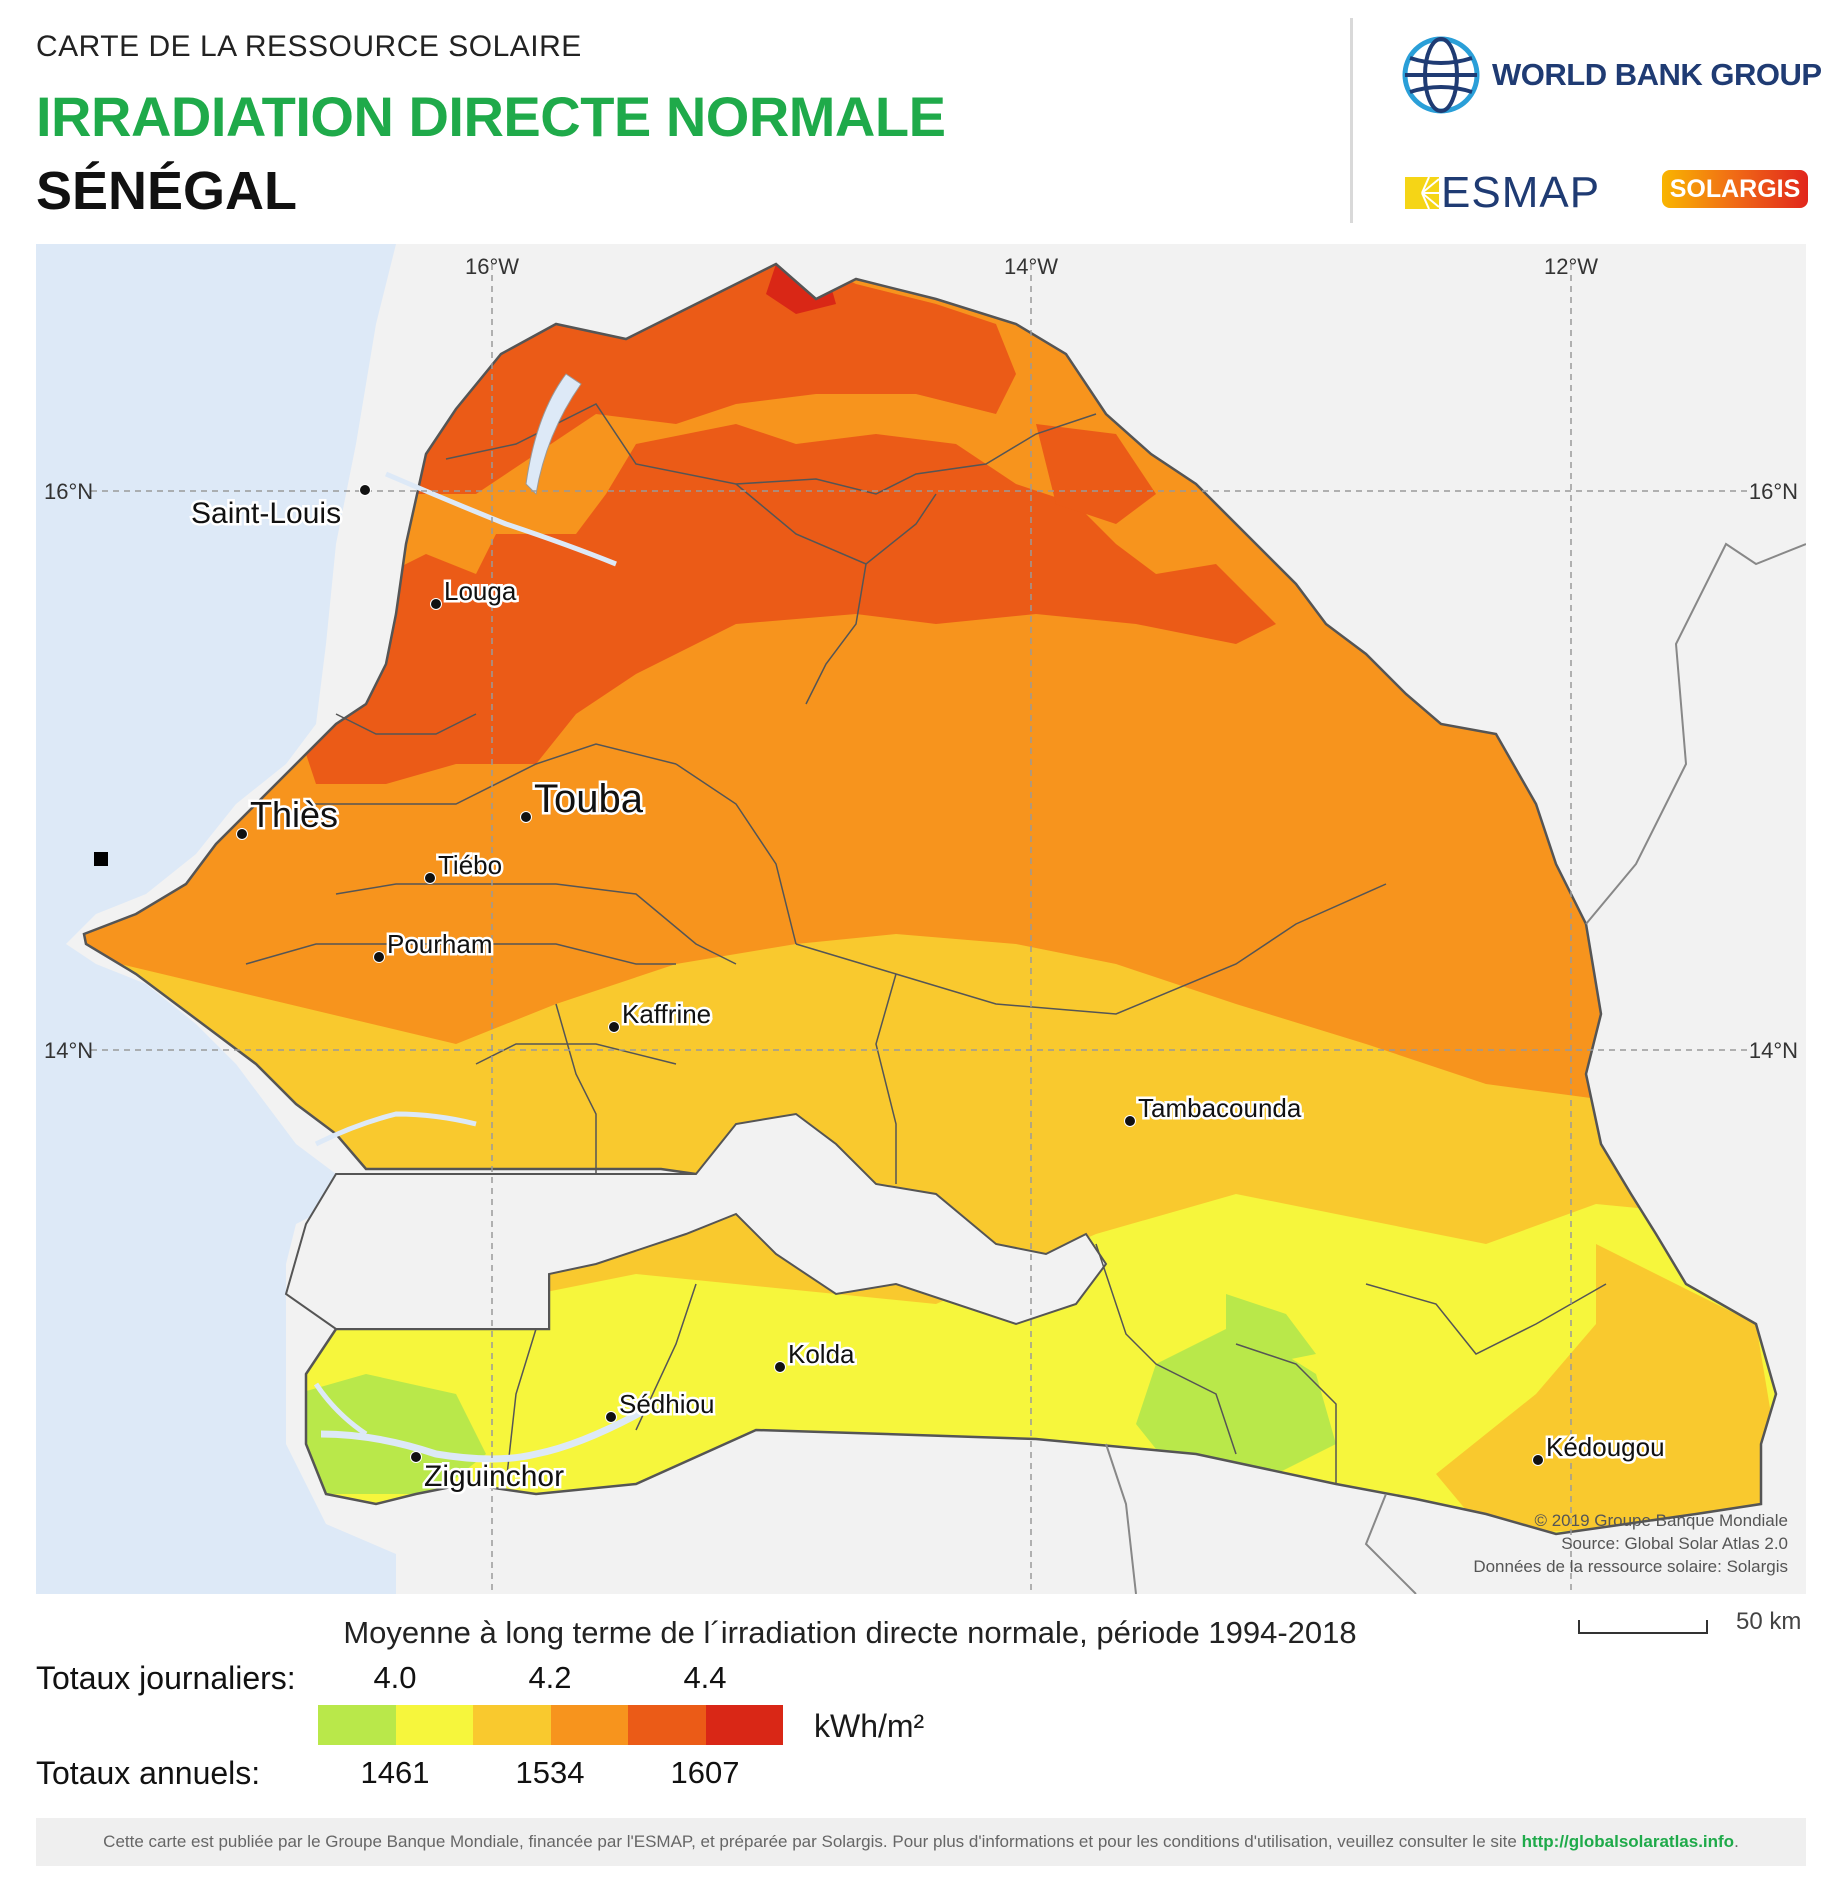  I want to click on annual-tick: 1461, so click(395, 1772).